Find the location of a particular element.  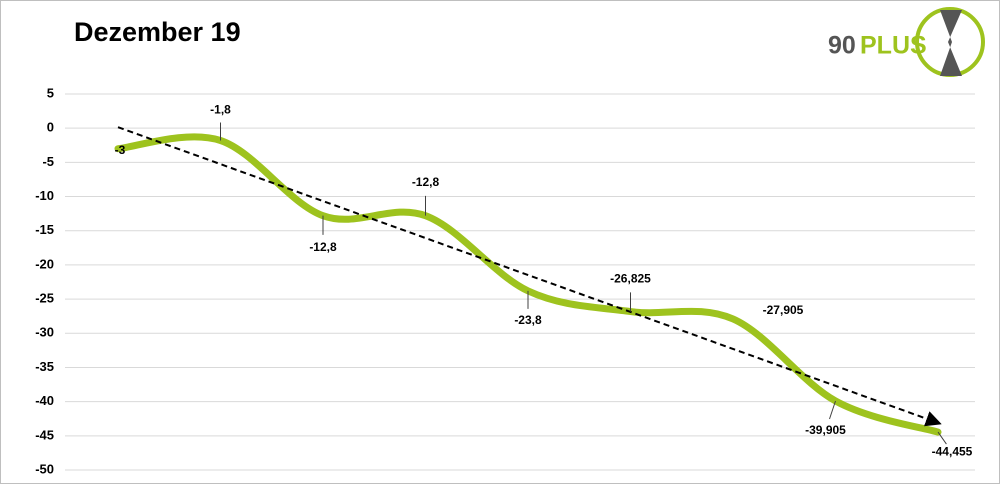

logo-right: PLUS is located at coordinates (893, 46).